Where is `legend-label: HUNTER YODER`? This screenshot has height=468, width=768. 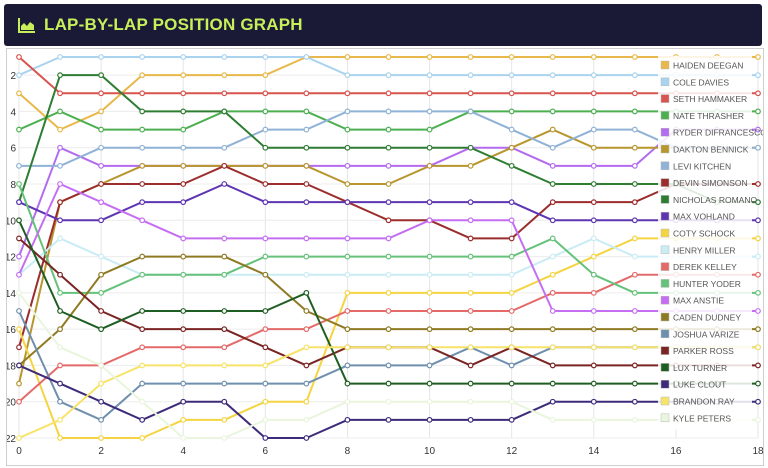 legend-label: HUNTER YODER is located at coordinates (707, 284).